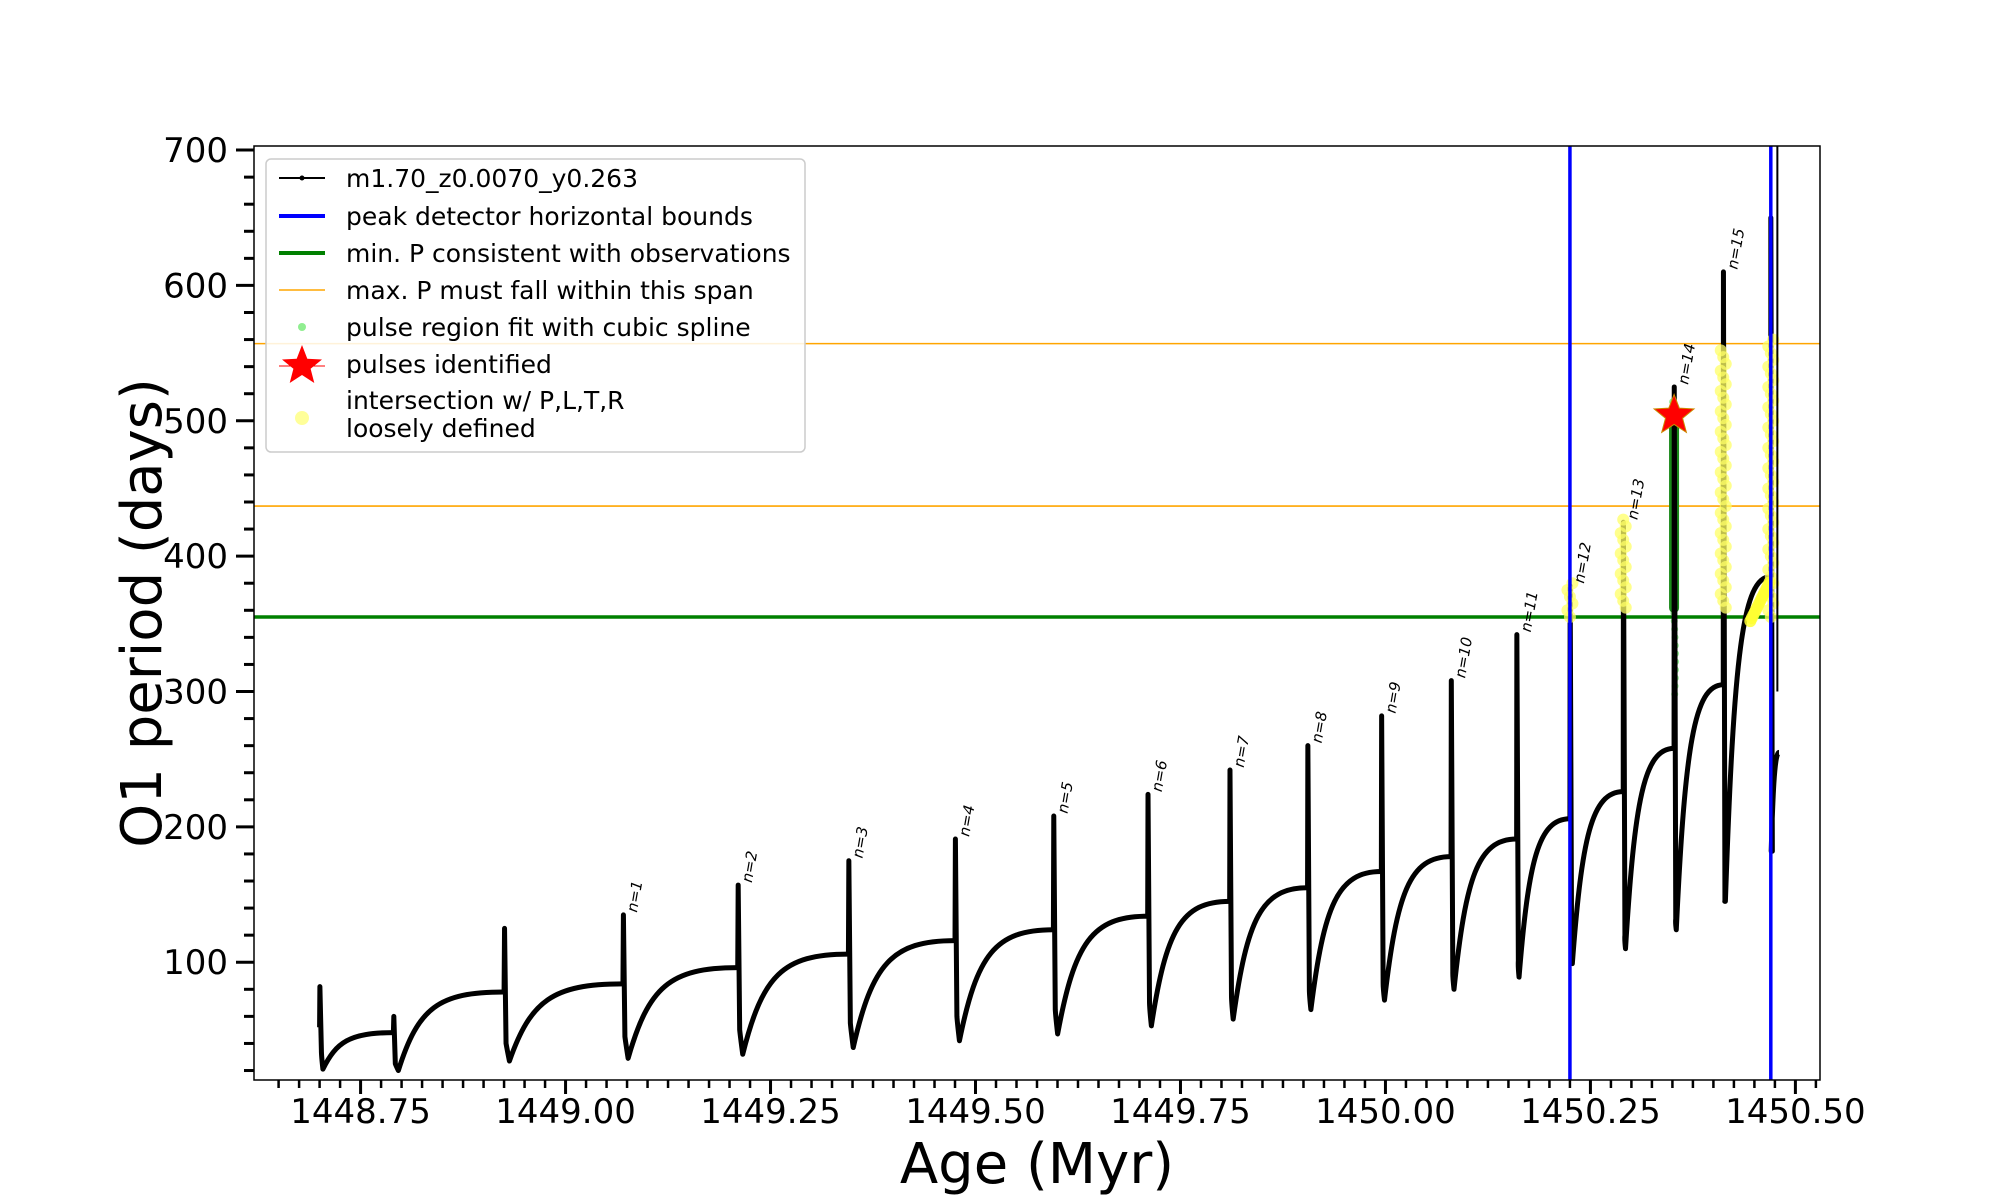  I want to click on legend-label: max. P must fall within this span, so click(550, 290).